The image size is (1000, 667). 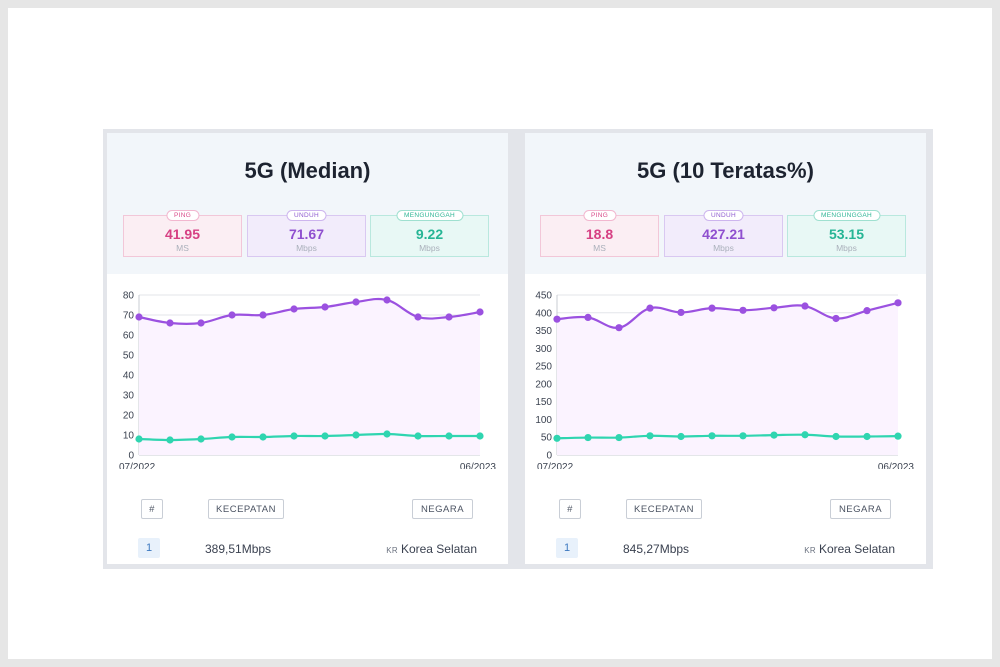 What do you see at coordinates (543, 349) in the screenshot?
I see `y-tick-label: 300` at bounding box center [543, 349].